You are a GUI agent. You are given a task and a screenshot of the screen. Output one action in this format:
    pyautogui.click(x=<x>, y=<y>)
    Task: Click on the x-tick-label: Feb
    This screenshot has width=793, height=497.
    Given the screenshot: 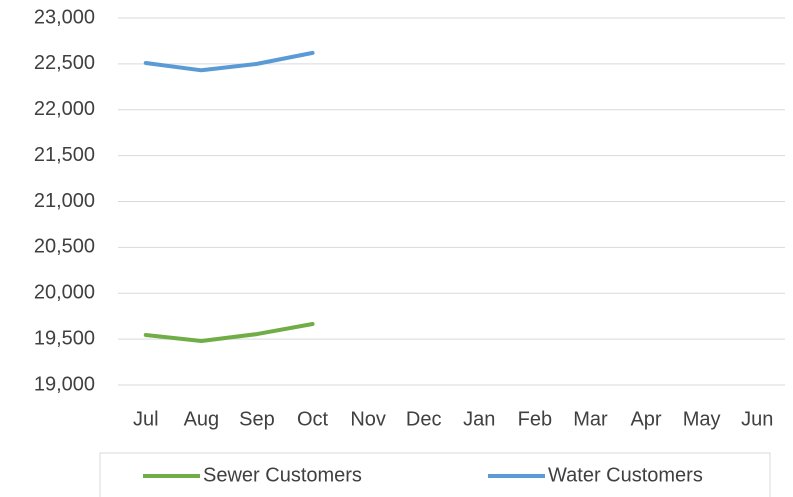 What is the action you would take?
    pyautogui.click(x=535, y=419)
    